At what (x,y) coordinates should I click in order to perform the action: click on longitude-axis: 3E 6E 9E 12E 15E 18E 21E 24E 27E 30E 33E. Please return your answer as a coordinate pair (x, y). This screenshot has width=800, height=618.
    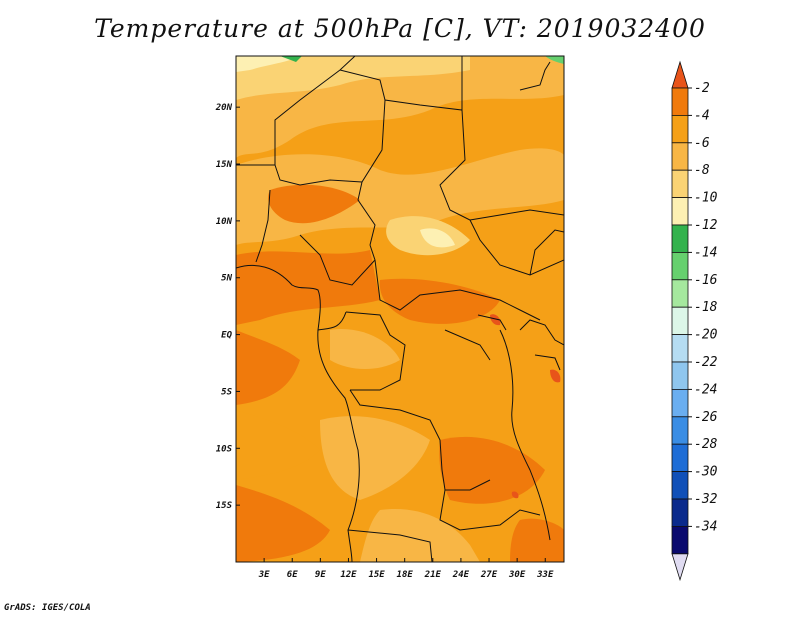
    Looking at the image, I should click on (406, 569).